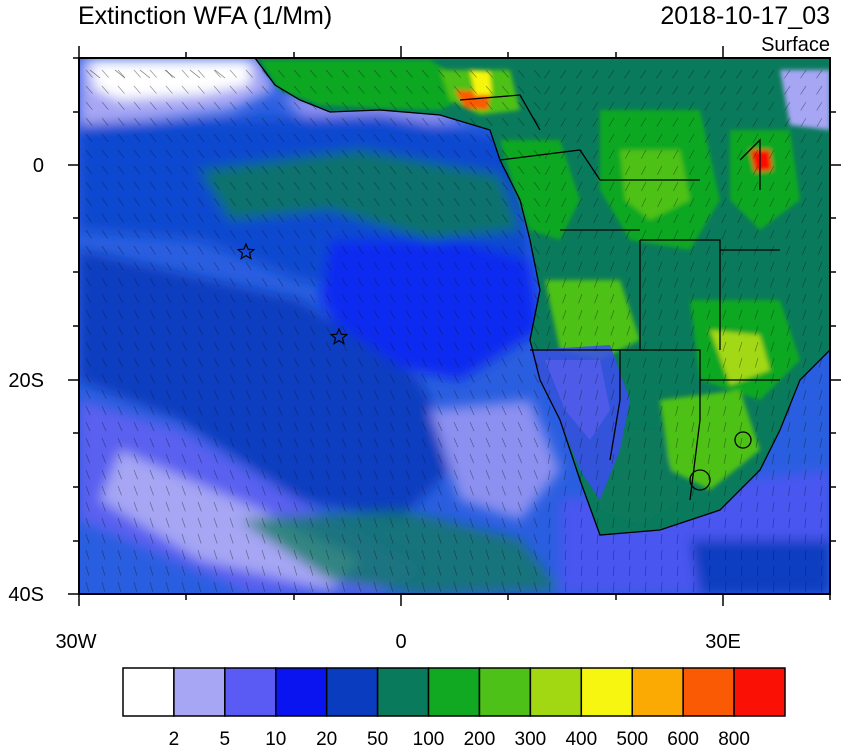 Image resolution: width=850 pixels, height=750 pixels. I want to click on lat-tick-label: 40S, so click(26, 595).